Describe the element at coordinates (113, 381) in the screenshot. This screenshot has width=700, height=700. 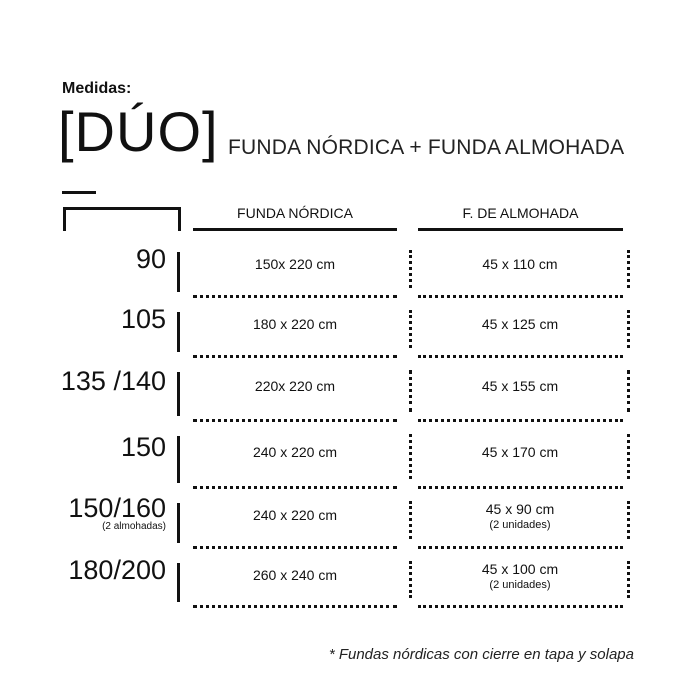
I see `bed-size: 135 /140` at that location.